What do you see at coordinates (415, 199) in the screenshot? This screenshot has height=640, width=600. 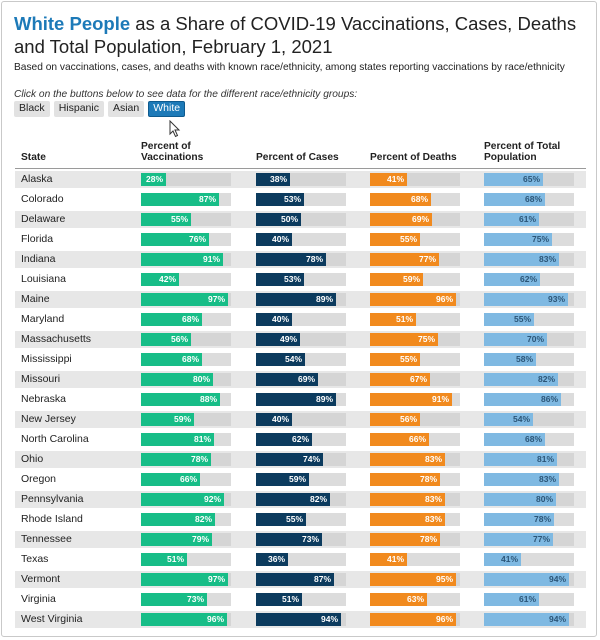 I see `deaths-track: 68%` at bounding box center [415, 199].